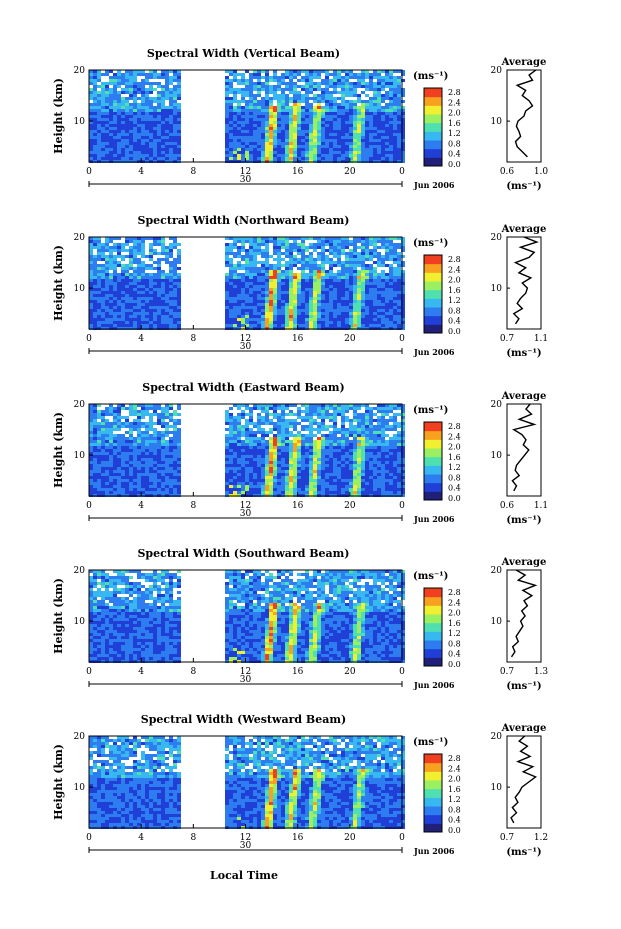  Describe the element at coordinates (541, 838) in the screenshot. I see `average-x-tick-label: 1.2` at that location.